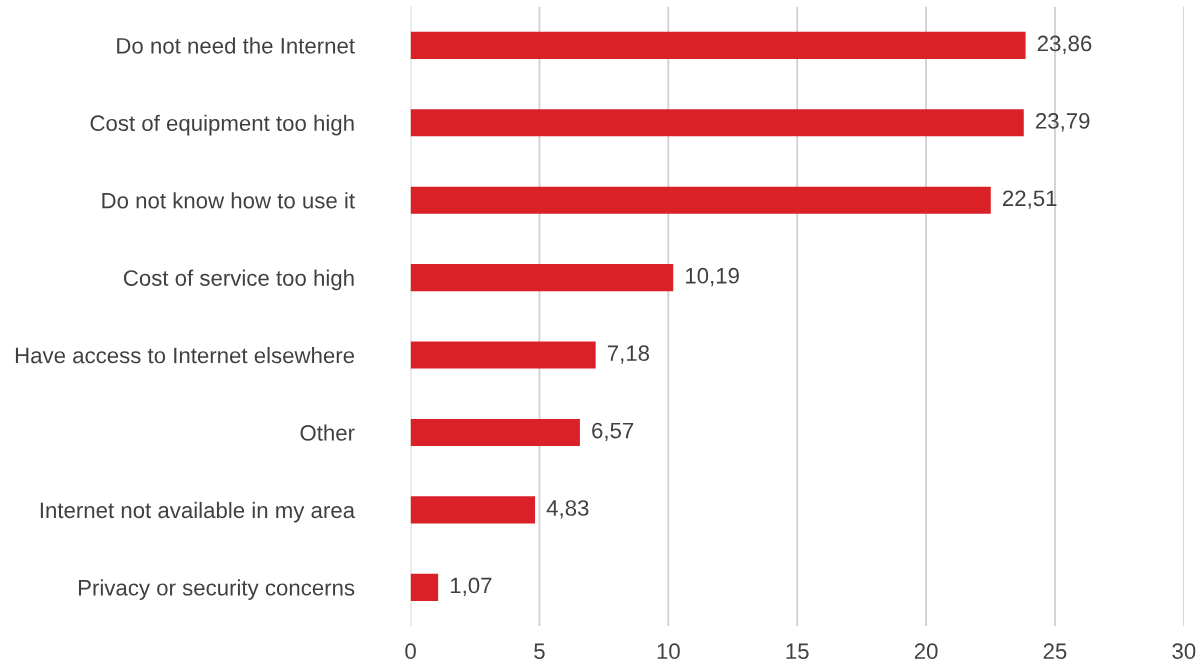 The height and width of the screenshot is (666, 1197). Describe the element at coordinates (327, 432) in the screenshot. I see `y-tick-label: Other` at that location.